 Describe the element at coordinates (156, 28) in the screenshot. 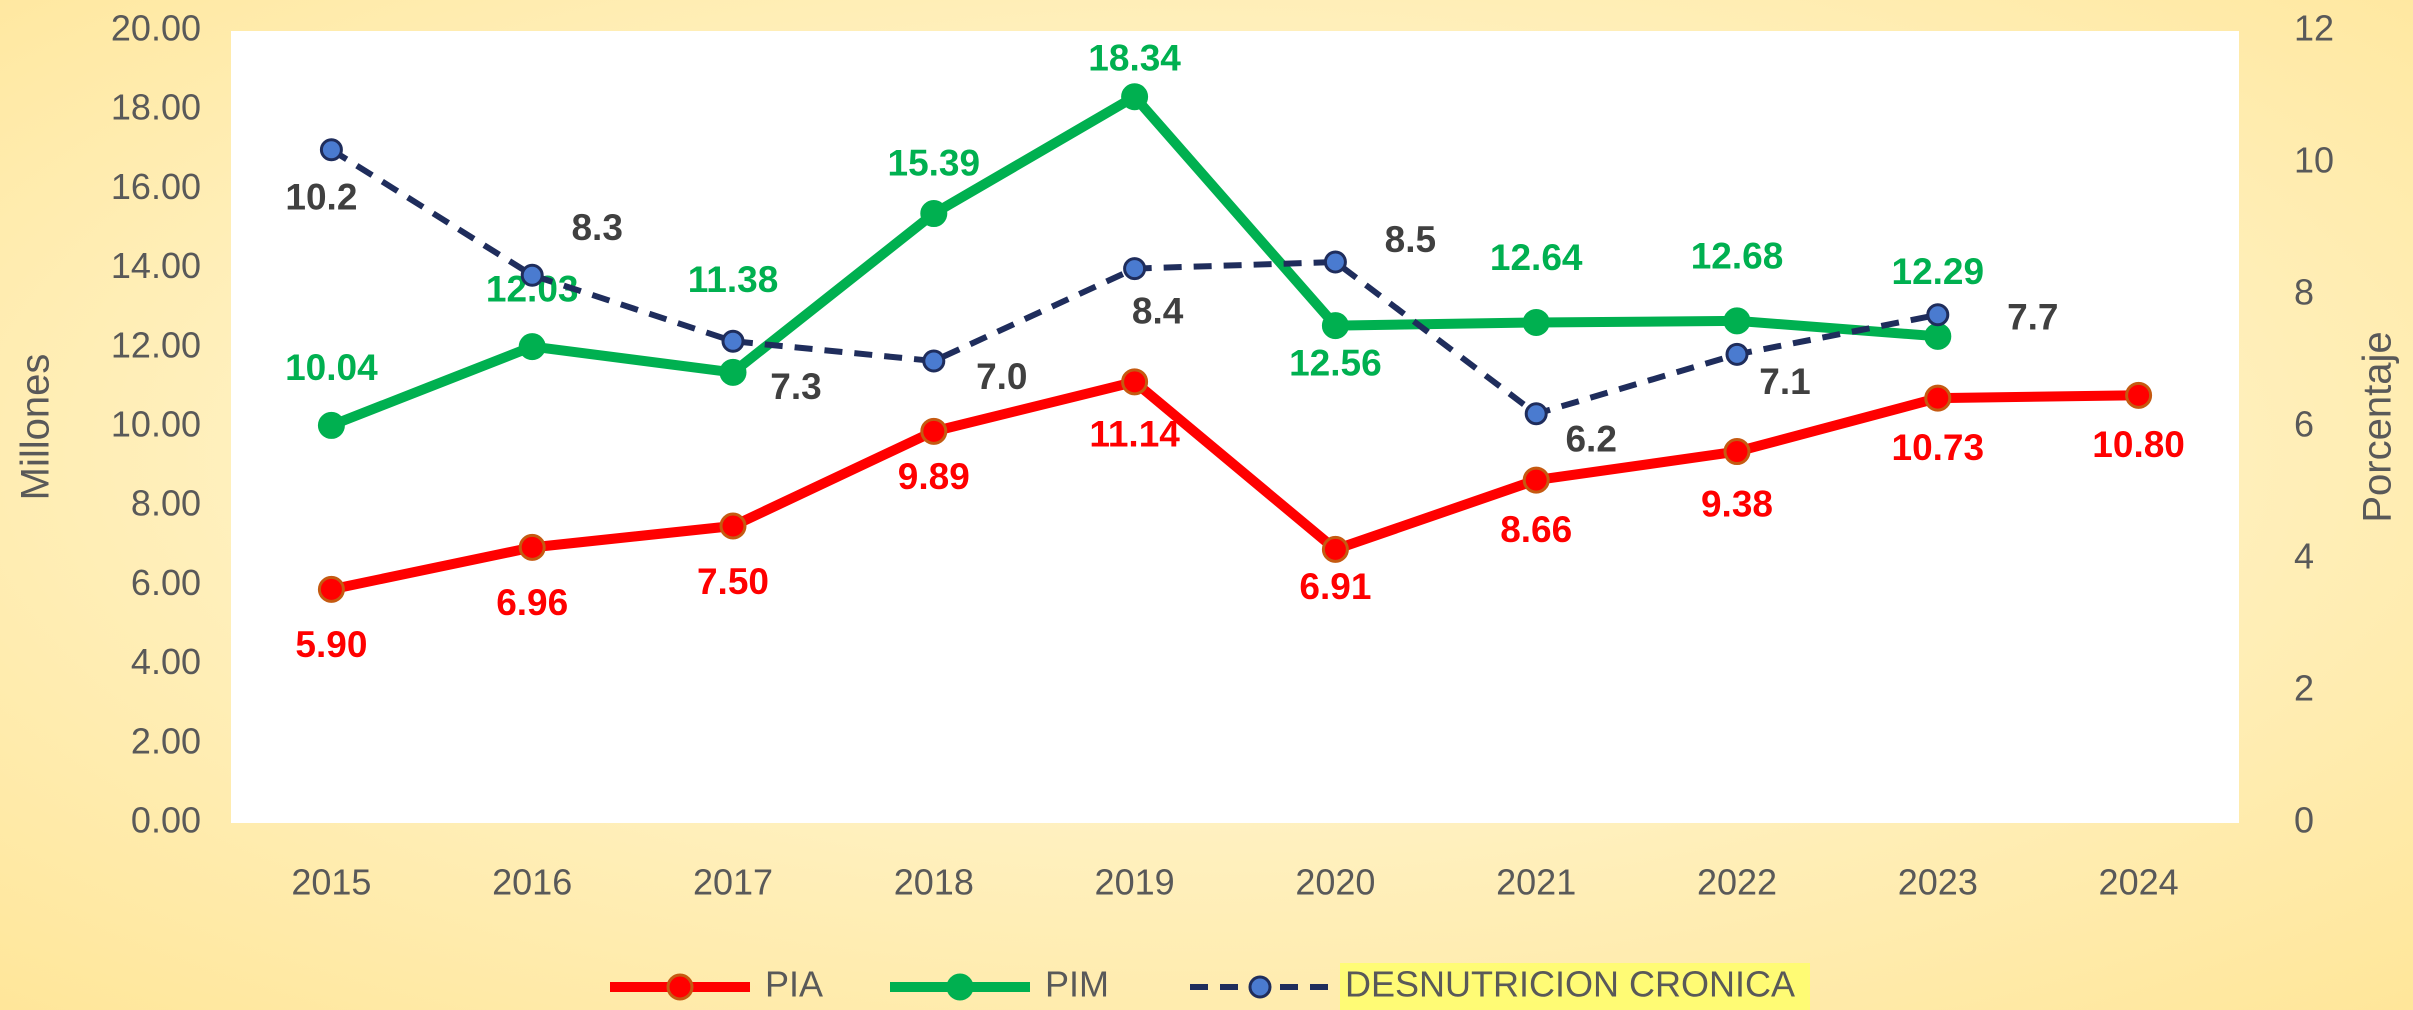

I see `y-tick-label: 20.00` at that location.